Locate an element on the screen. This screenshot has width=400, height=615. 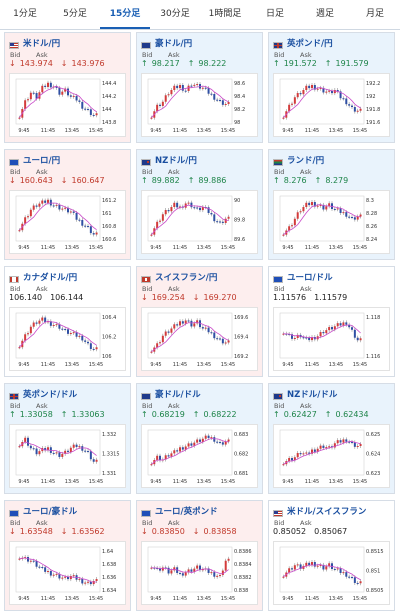
currency-pair-link: ユーロ/豪ドル is located at coordinates (50, 512).